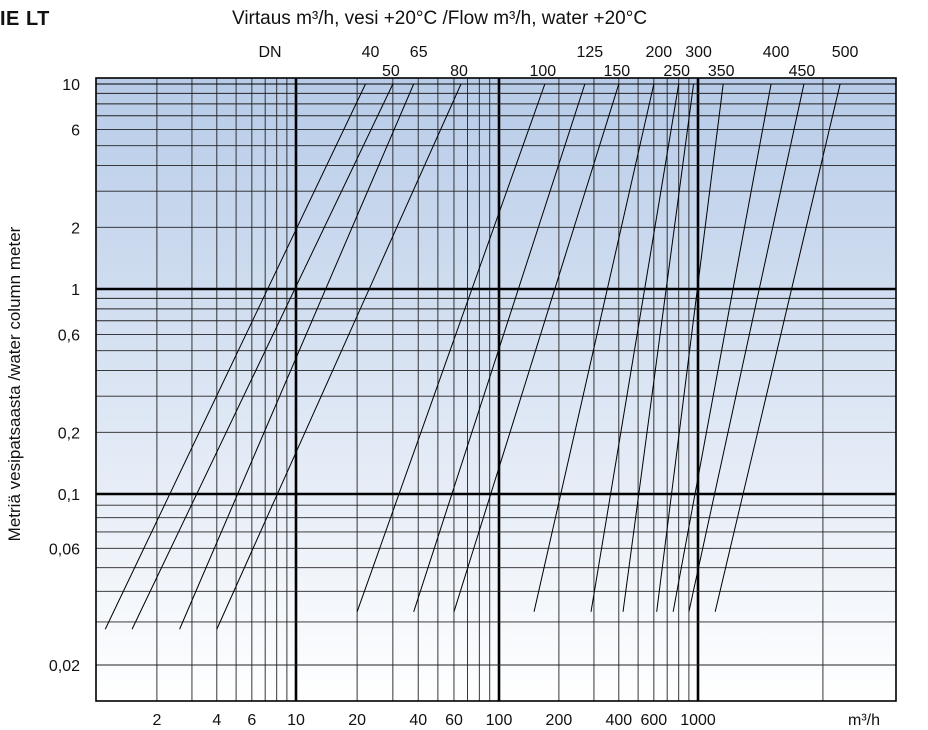 The width and height of the screenshot is (928, 730). What do you see at coordinates (269, 52) in the screenshot?
I see `dn-label: DN` at bounding box center [269, 52].